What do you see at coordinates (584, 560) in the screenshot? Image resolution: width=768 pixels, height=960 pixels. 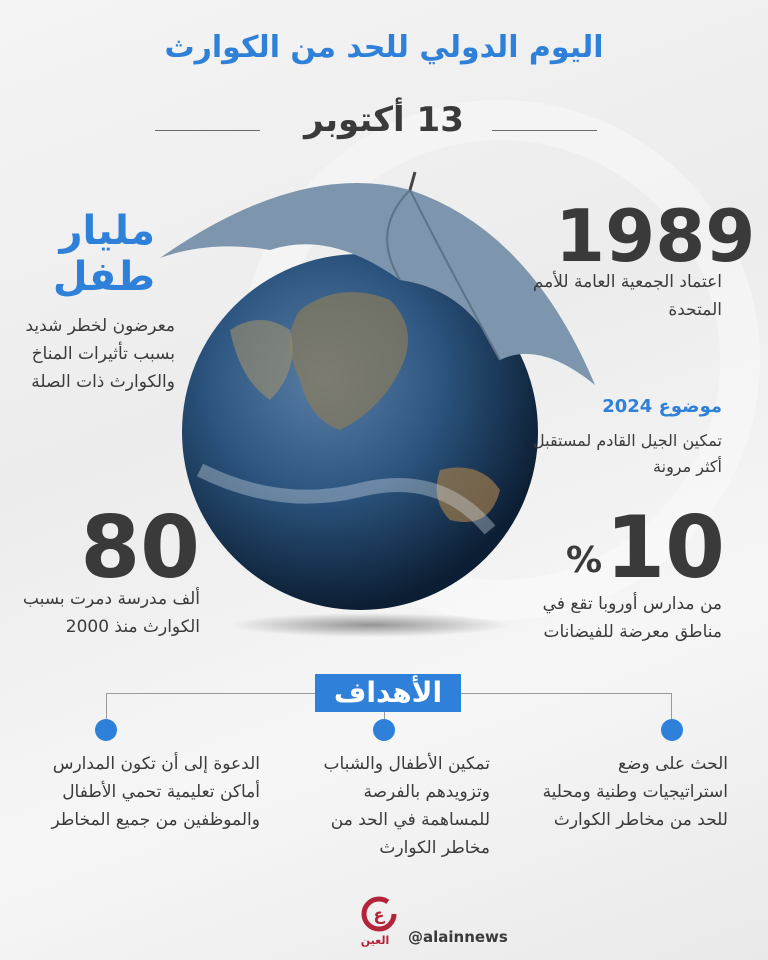 I see `percent-sign: %` at bounding box center [584, 560].